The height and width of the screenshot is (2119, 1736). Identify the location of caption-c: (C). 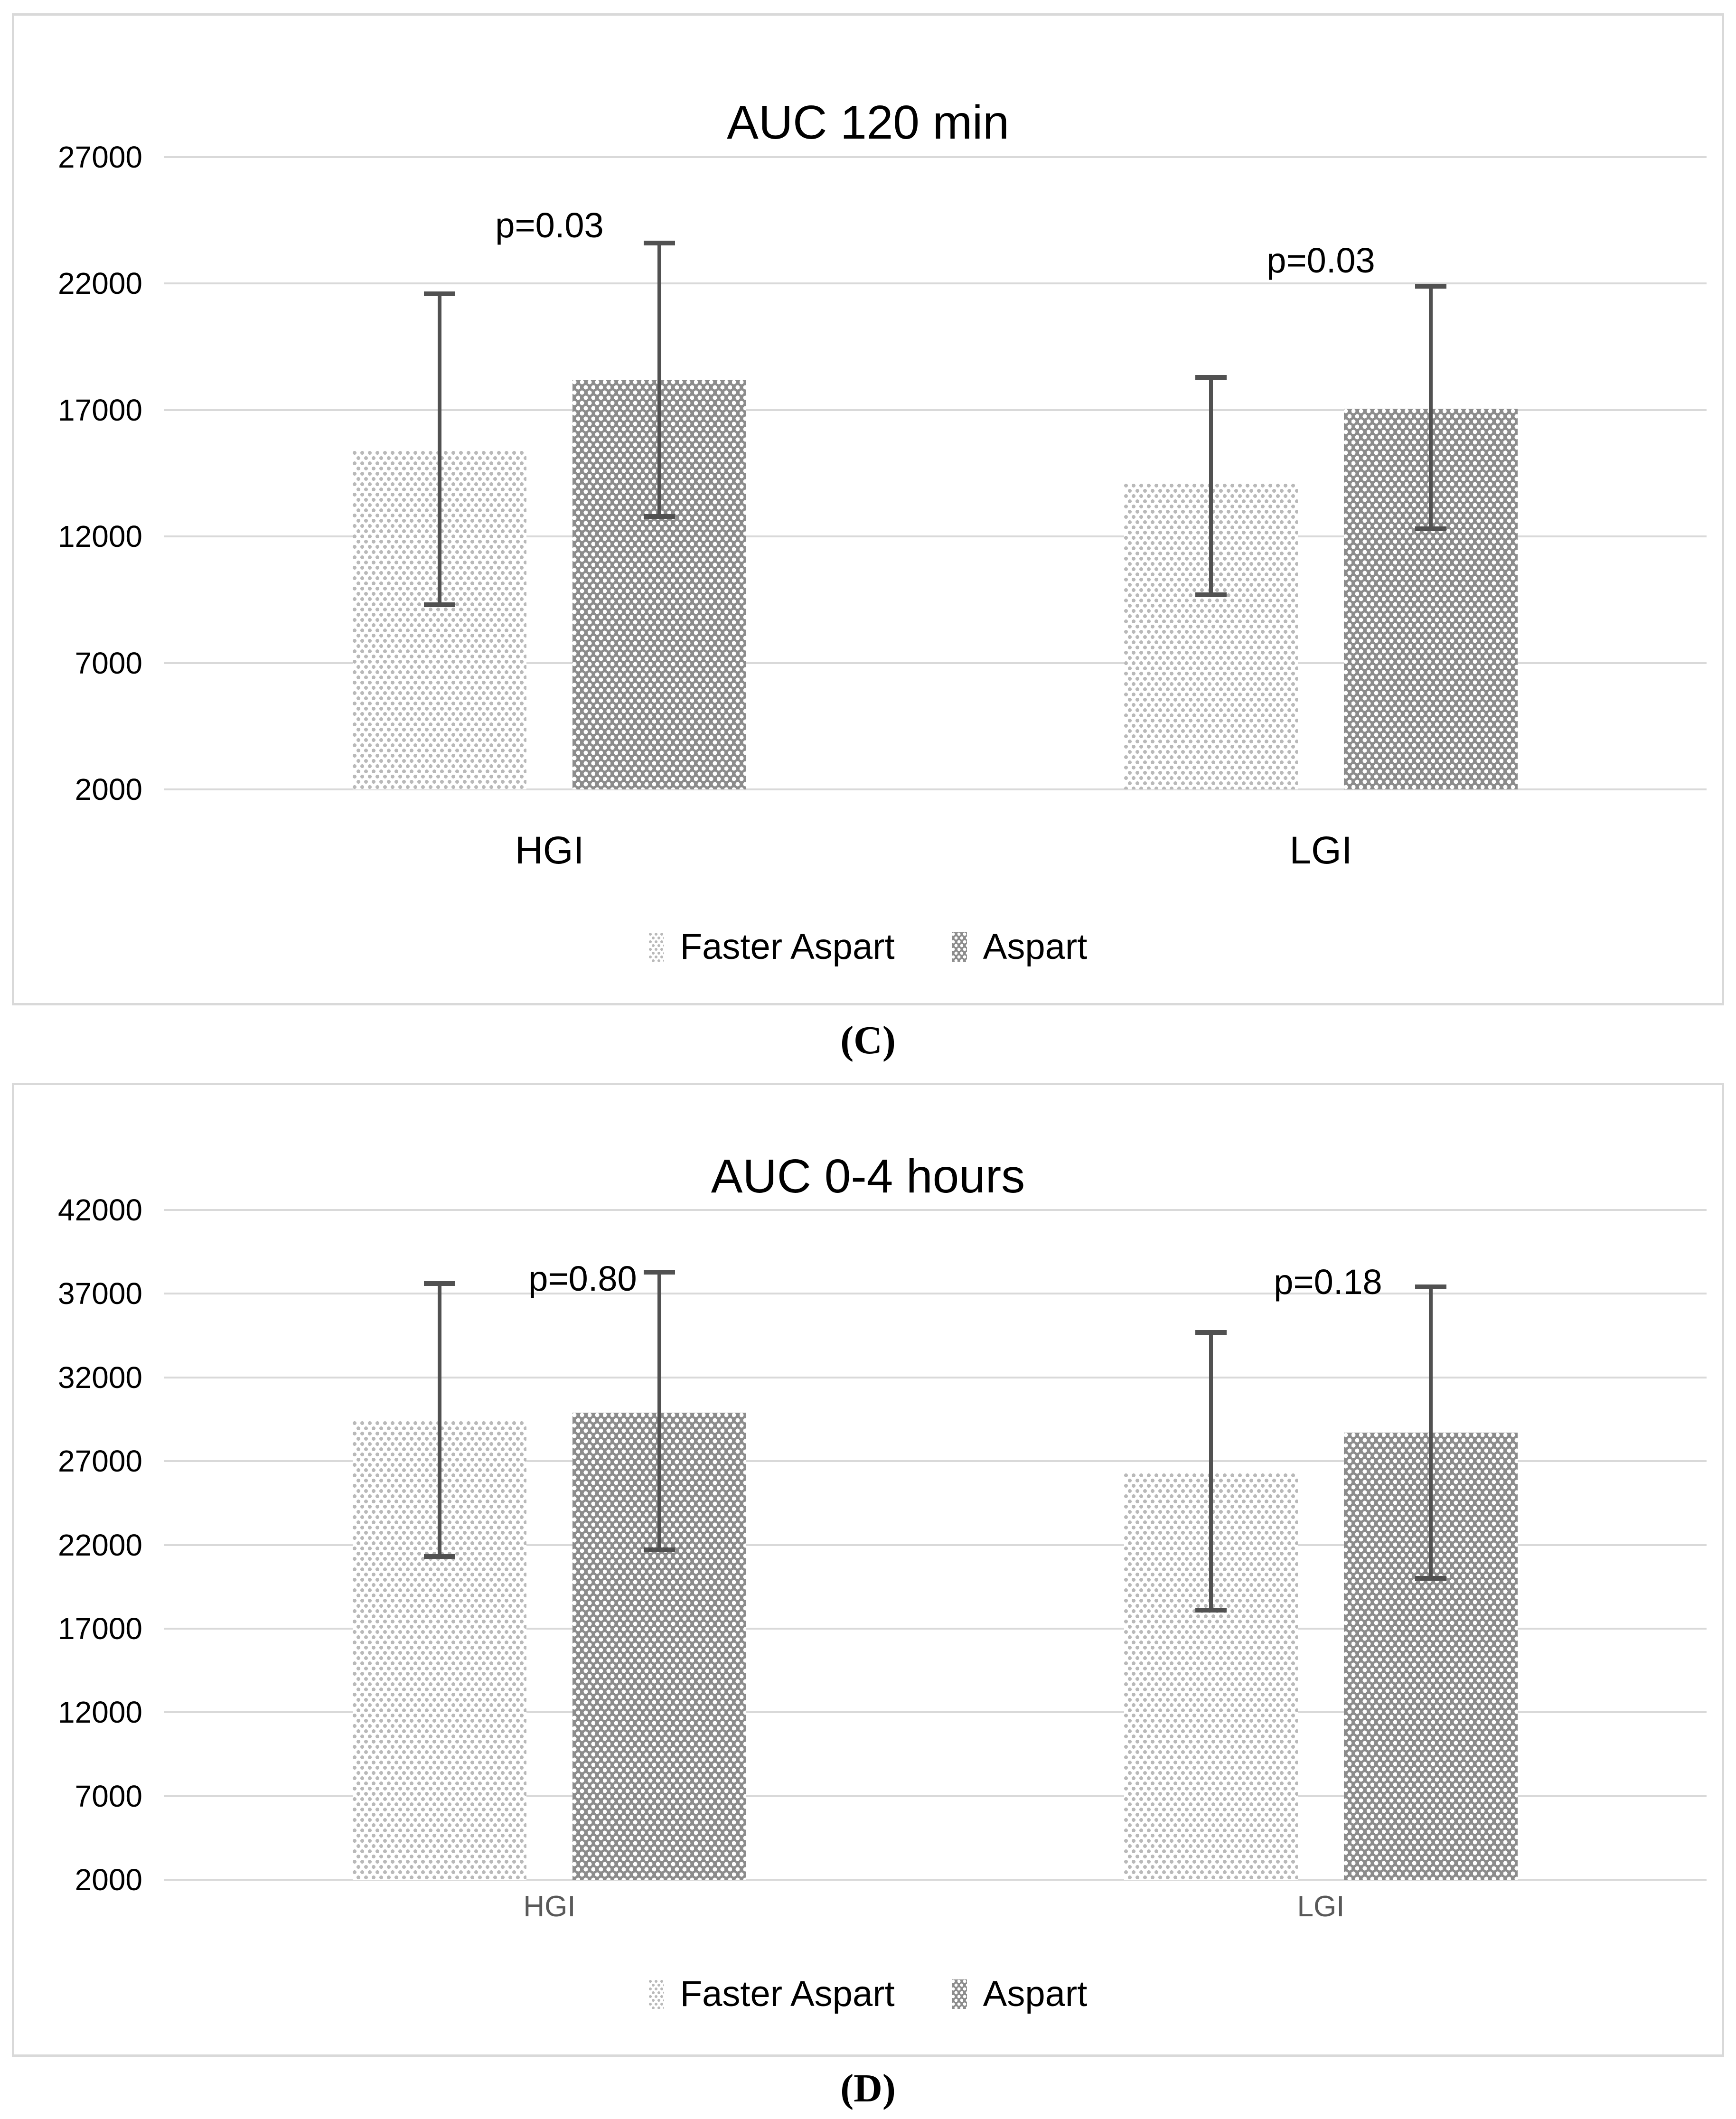
(868, 1040).